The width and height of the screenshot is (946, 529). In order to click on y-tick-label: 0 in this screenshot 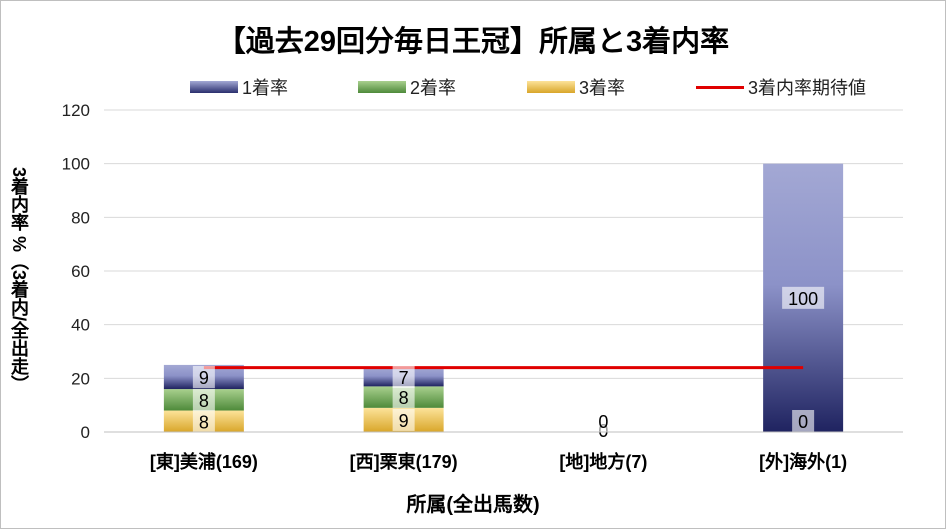, I will do `click(85, 432)`.